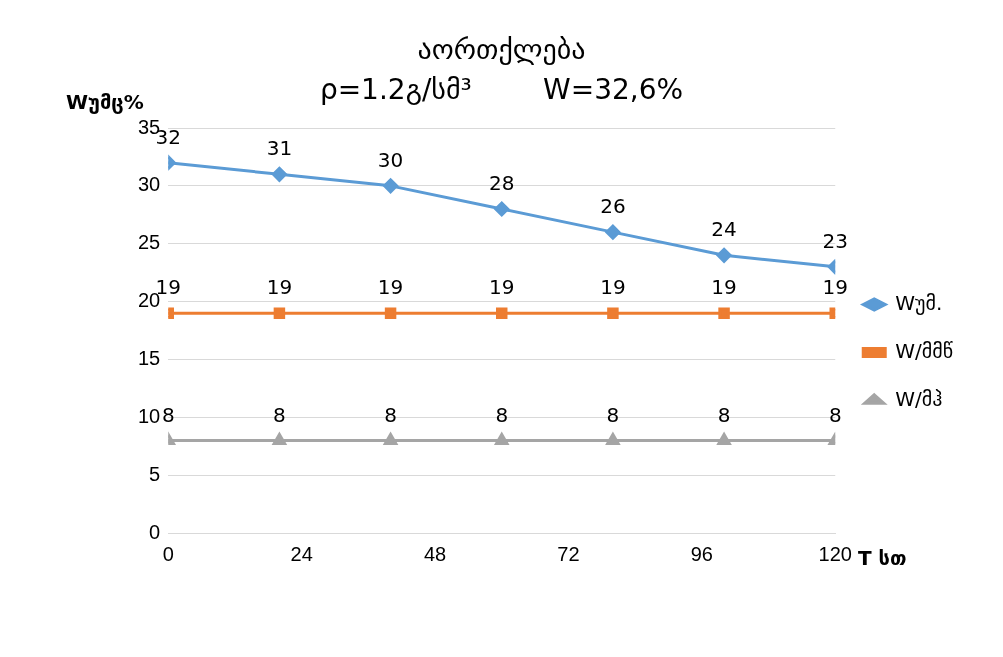 The width and height of the screenshot is (1003, 657). What do you see at coordinates (105, 102) in the screenshot?
I see `y-axis-title: Wუმც%` at bounding box center [105, 102].